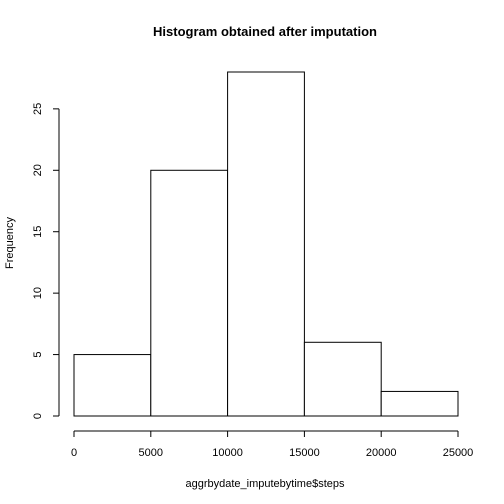 This screenshot has height=504, width=504. Describe the element at coordinates (227, 453) in the screenshot. I see `x-tick-label: 10000` at that location.